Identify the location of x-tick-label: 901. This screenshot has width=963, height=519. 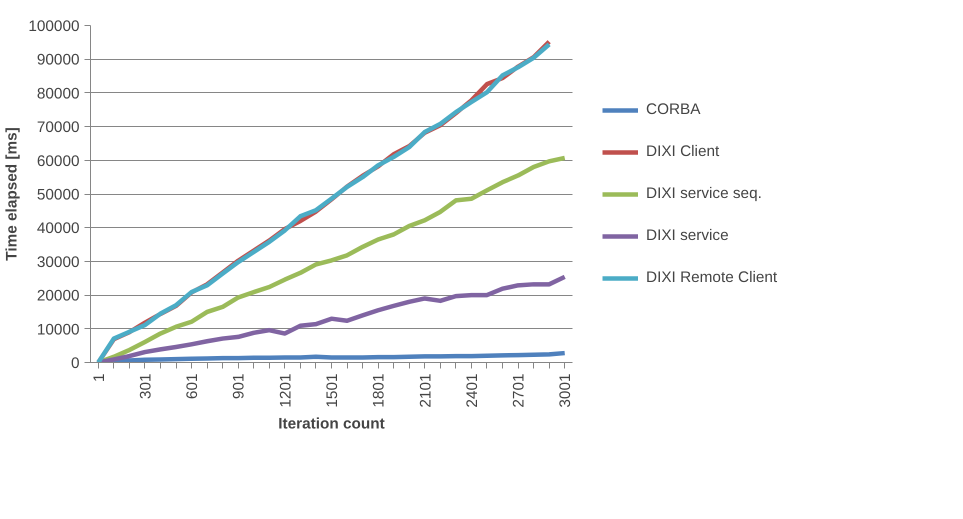
(239, 386).